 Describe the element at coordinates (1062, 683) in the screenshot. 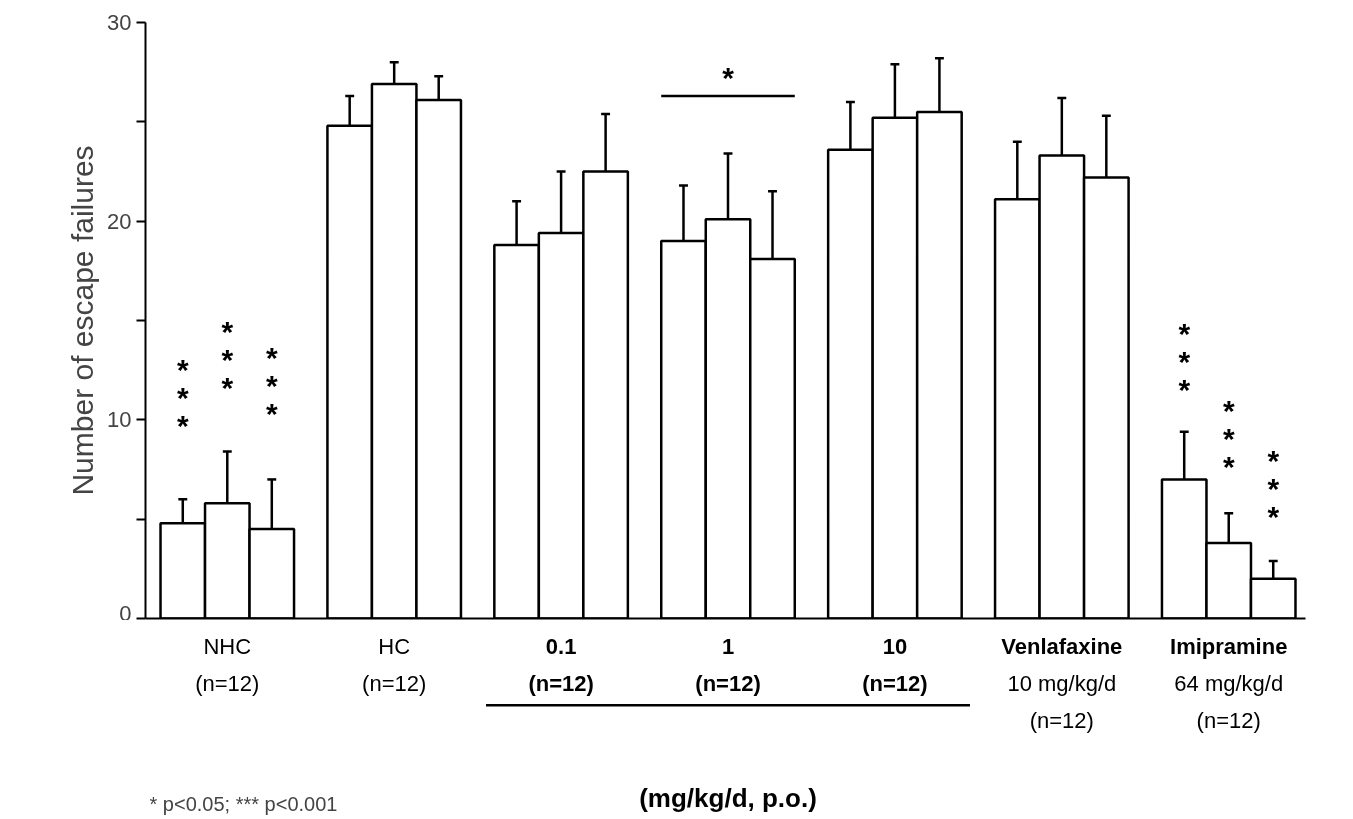

I see `x-tick-label: Venlafaxine 10 mg/kg/d (n=12)` at that location.